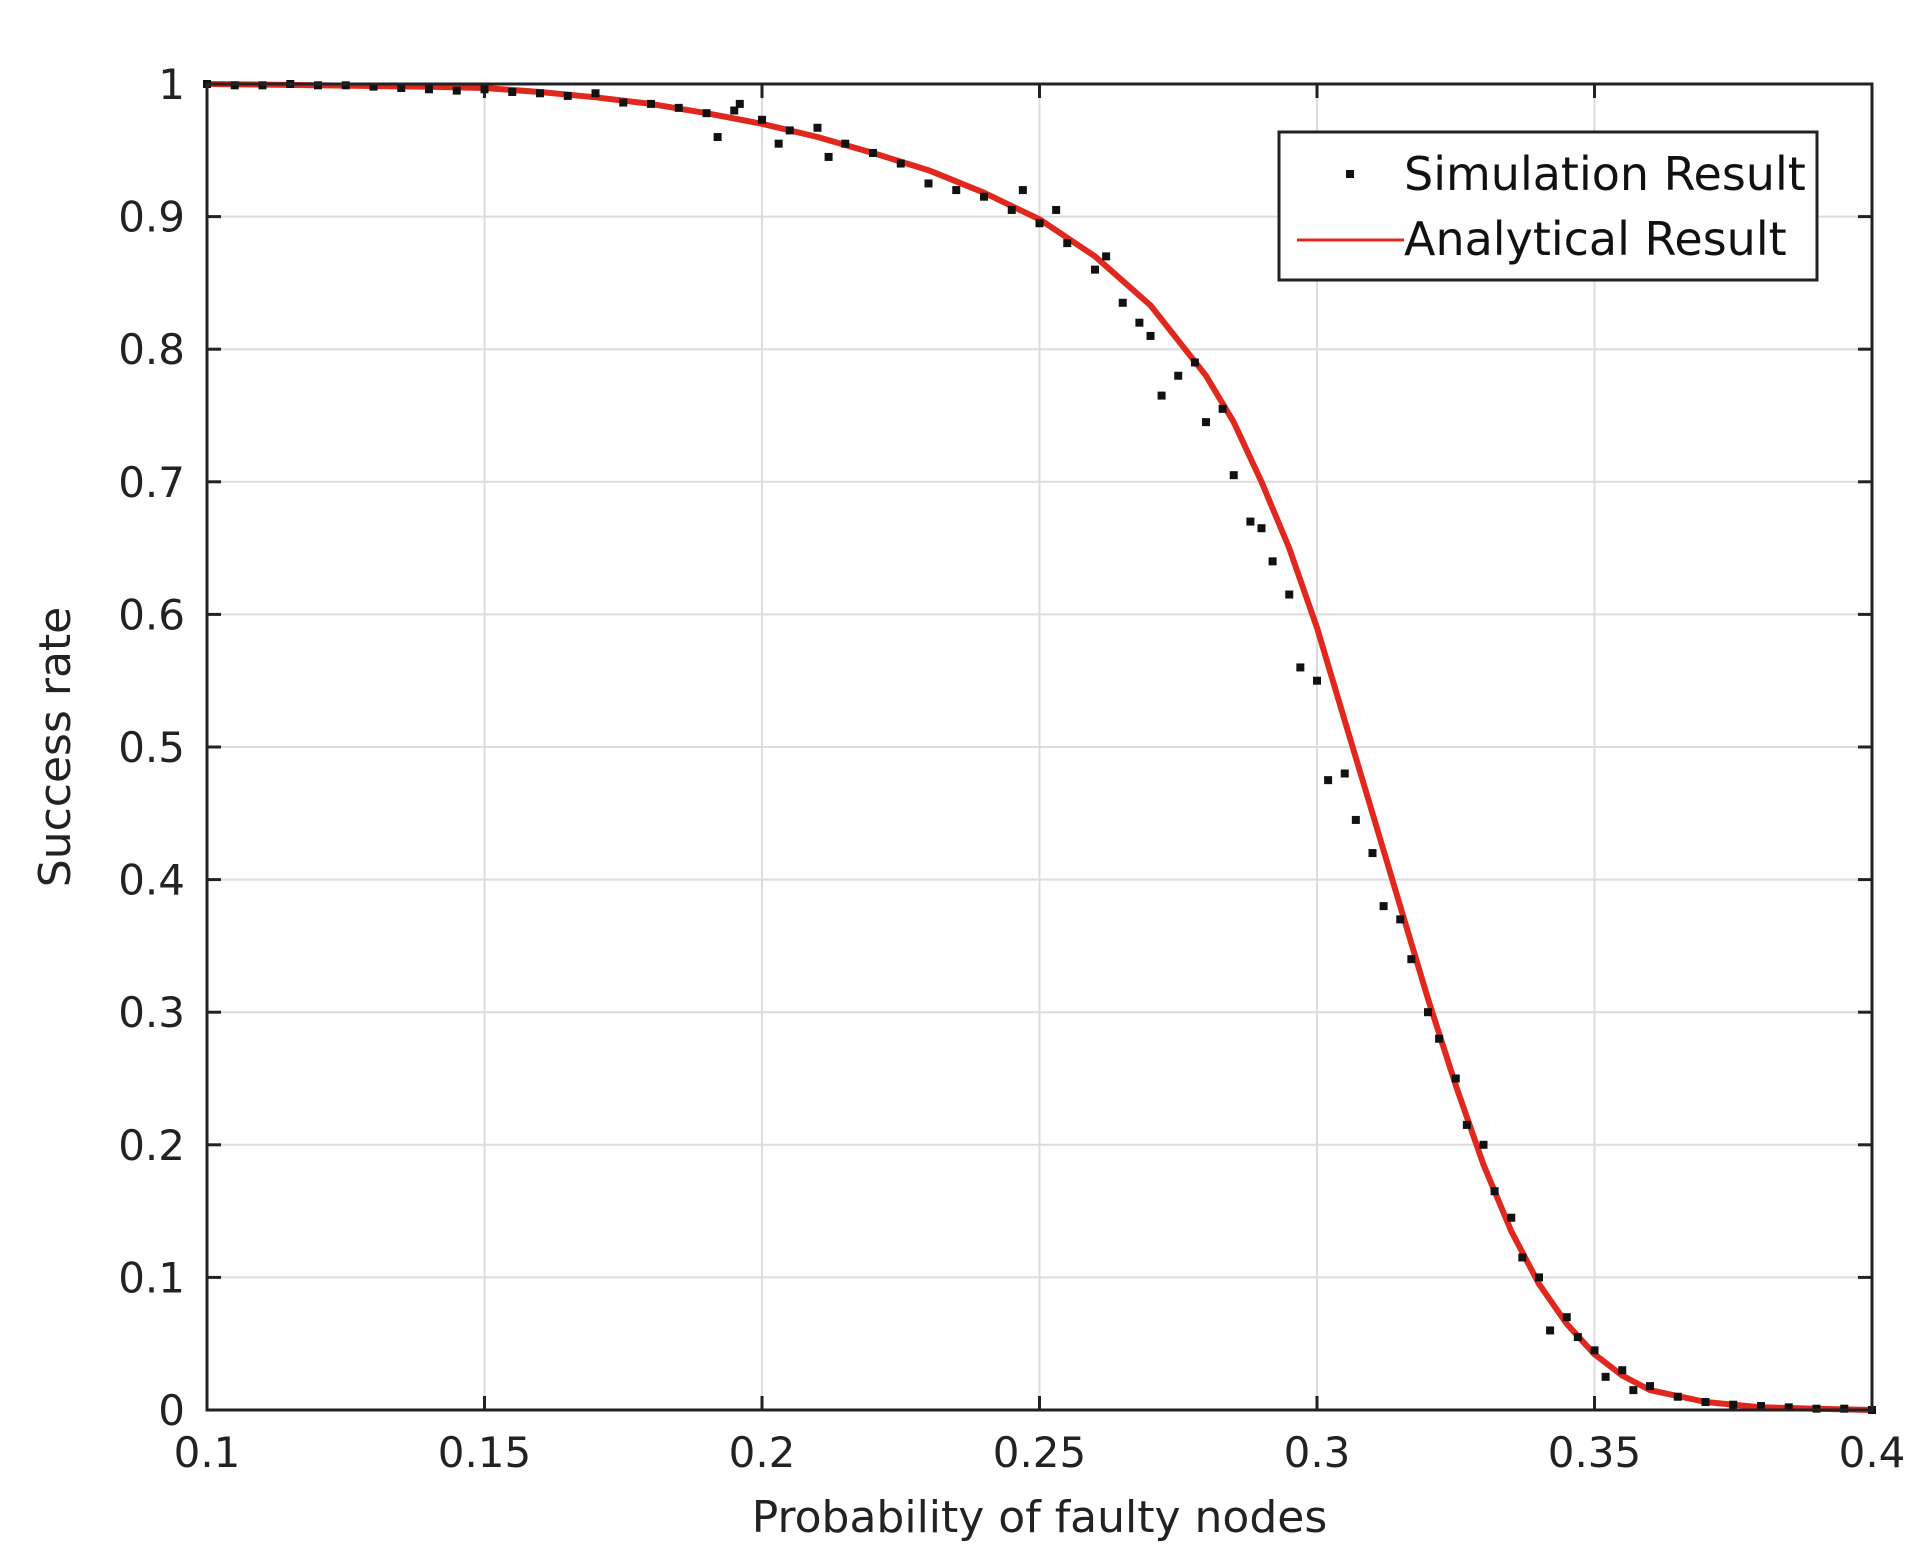  I want to click on y-tick-label: 0.5, so click(151, 747).